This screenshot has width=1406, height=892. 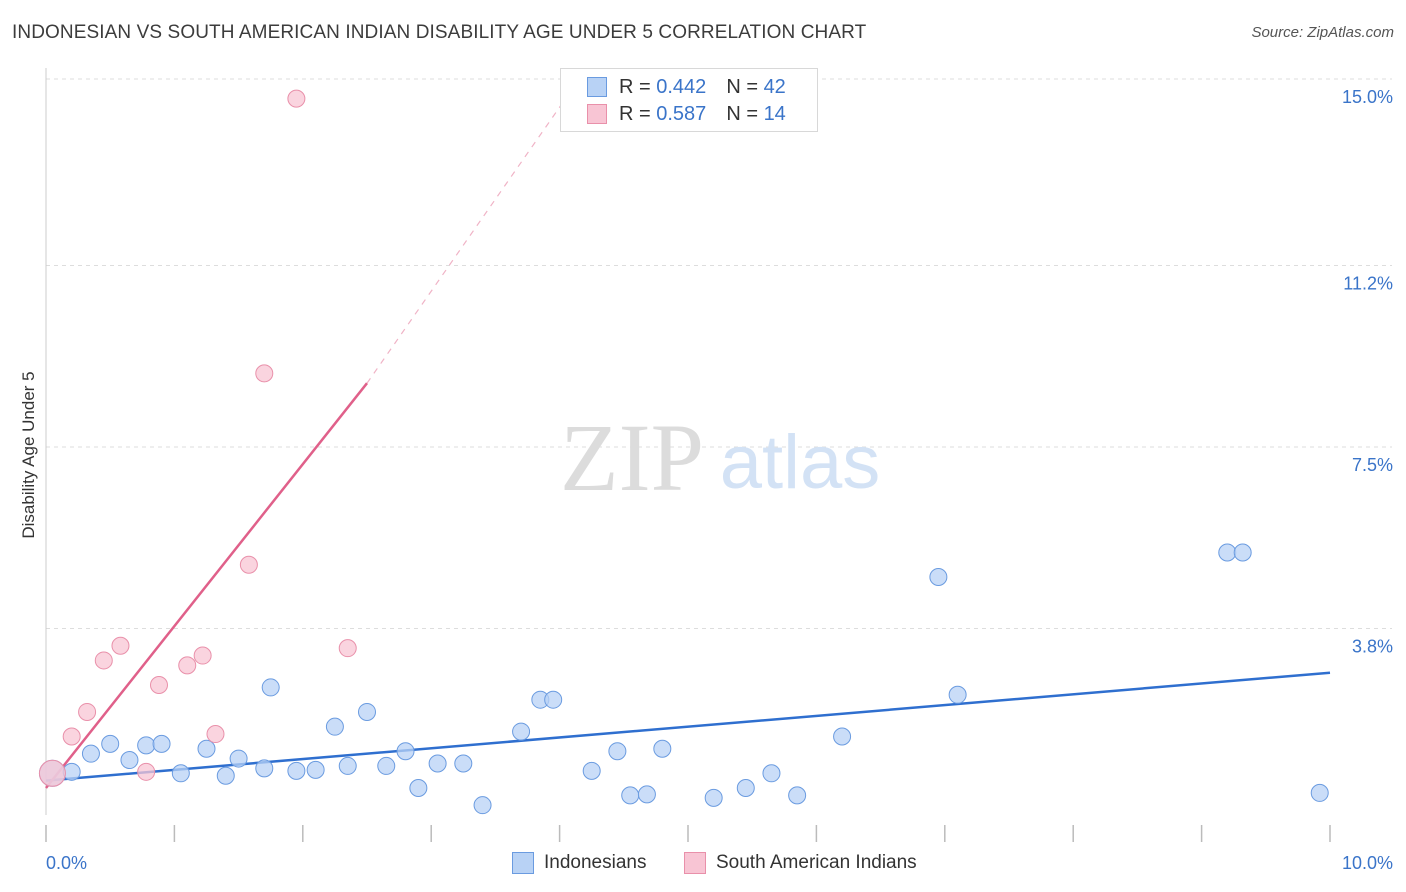 I want to click on r-value-south-american-indians: 0.587, so click(x=681, y=113).